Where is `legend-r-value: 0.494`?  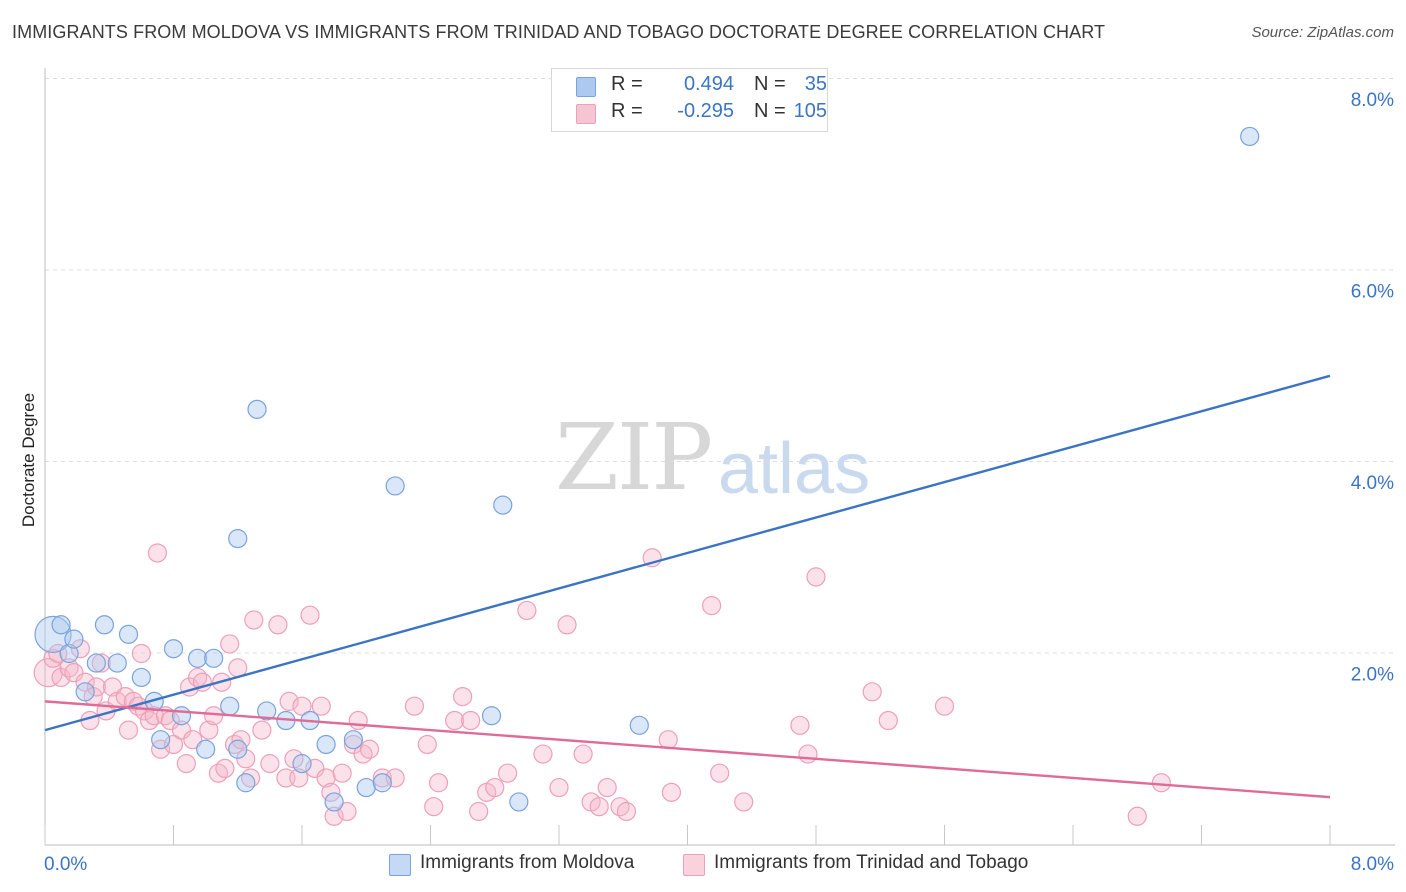 legend-r-value: 0.494 is located at coordinates (708, 84).